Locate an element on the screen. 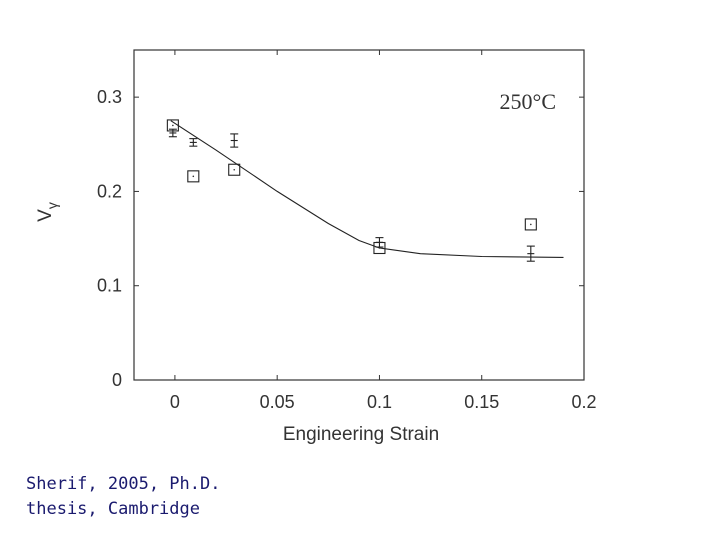  fit-layer is located at coordinates (367, 189).